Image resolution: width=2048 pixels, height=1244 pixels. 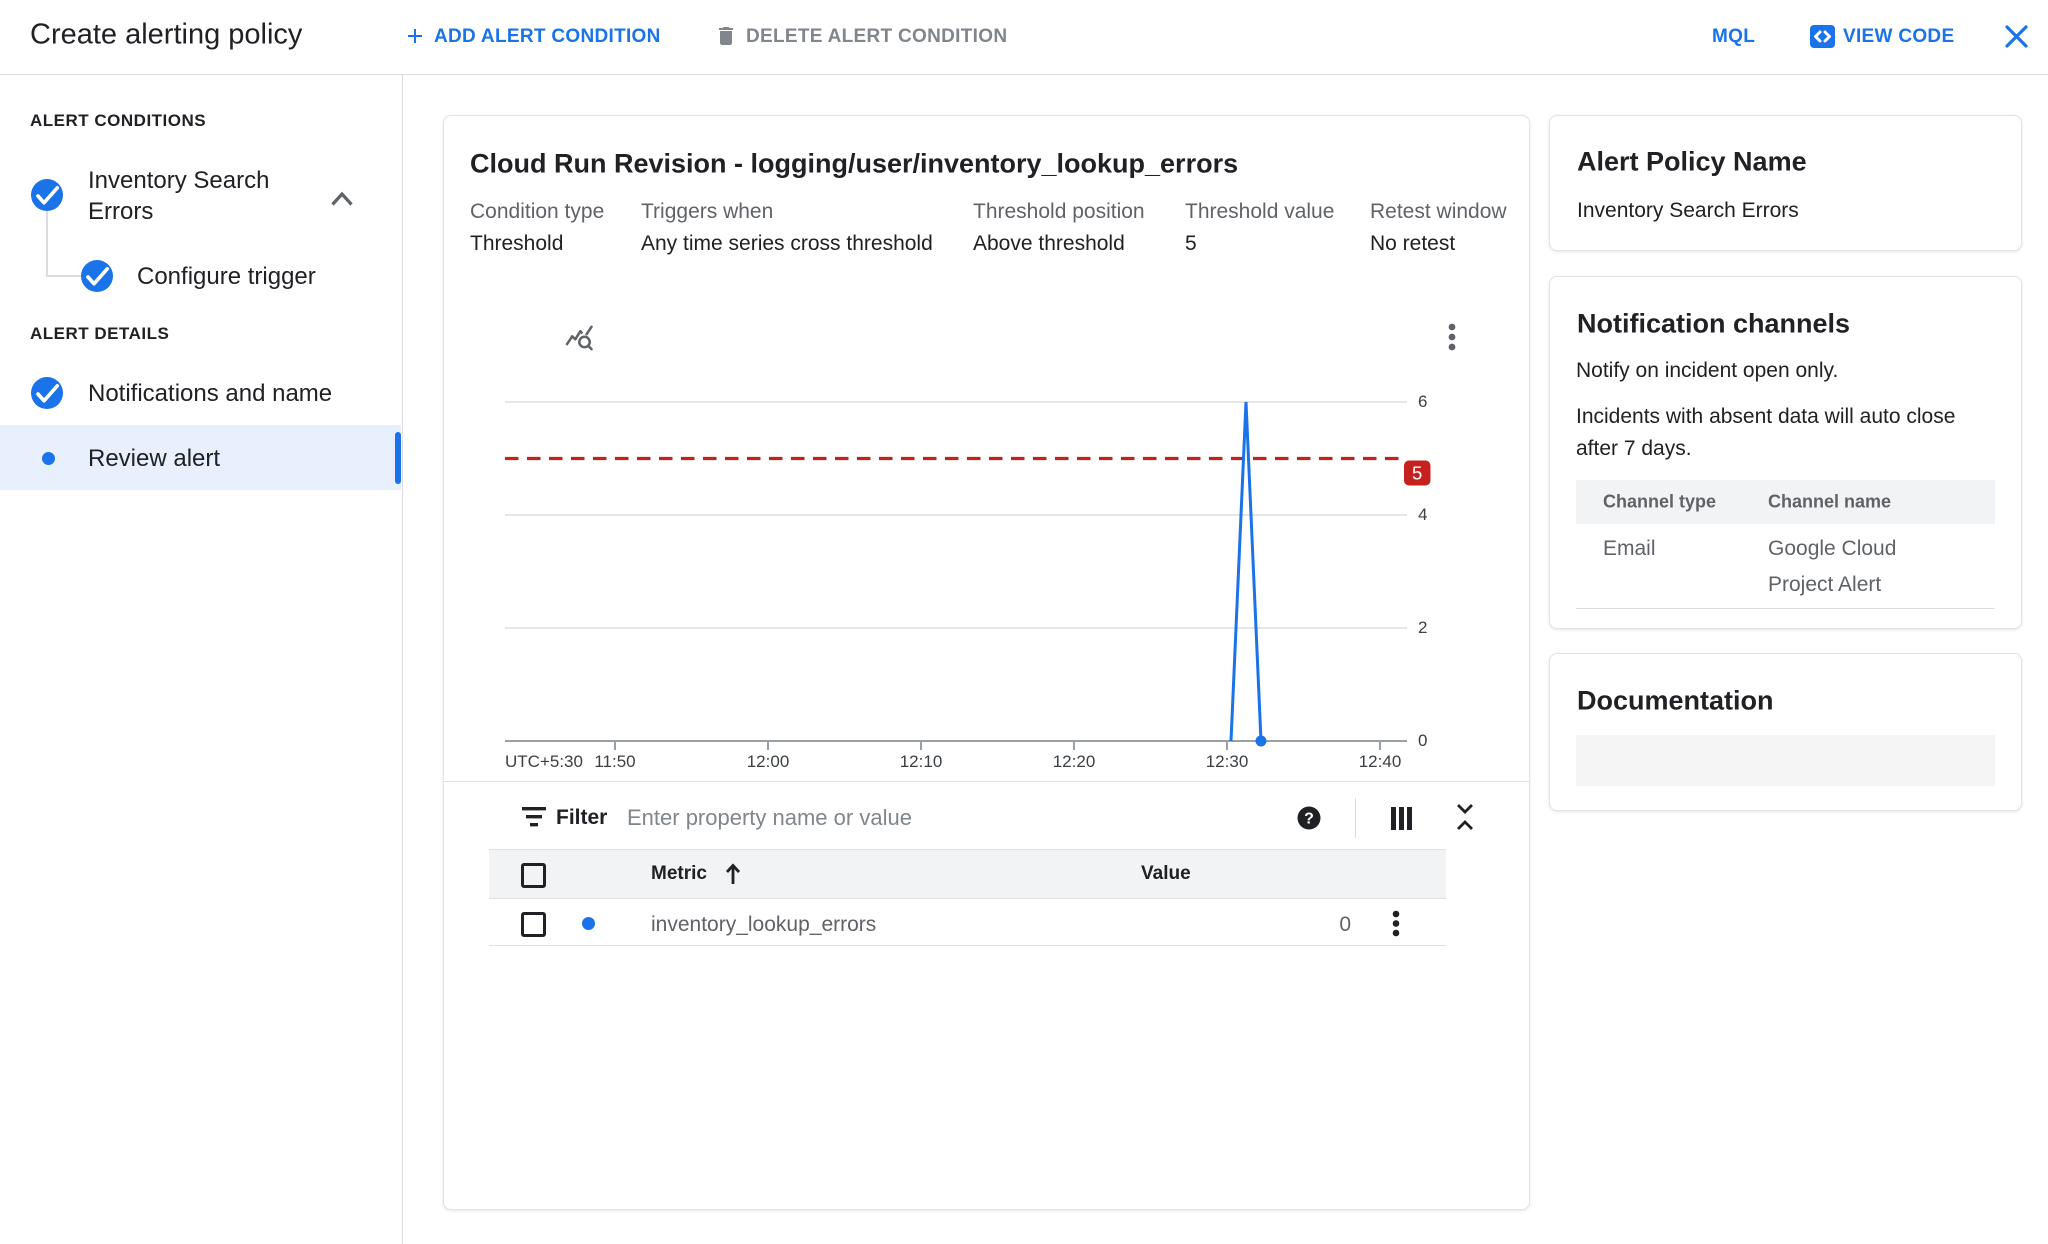 I want to click on svg-text: 5, so click(x=1417, y=473).